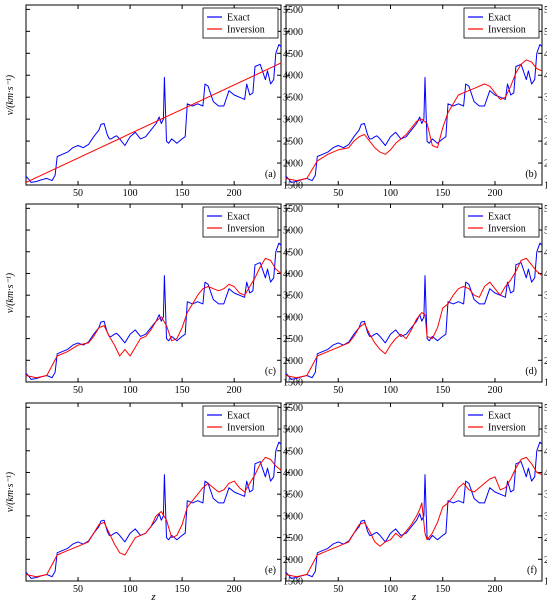 The height and width of the screenshot is (607, 547). I want to click on panel-label: (d), so click(531, 371).